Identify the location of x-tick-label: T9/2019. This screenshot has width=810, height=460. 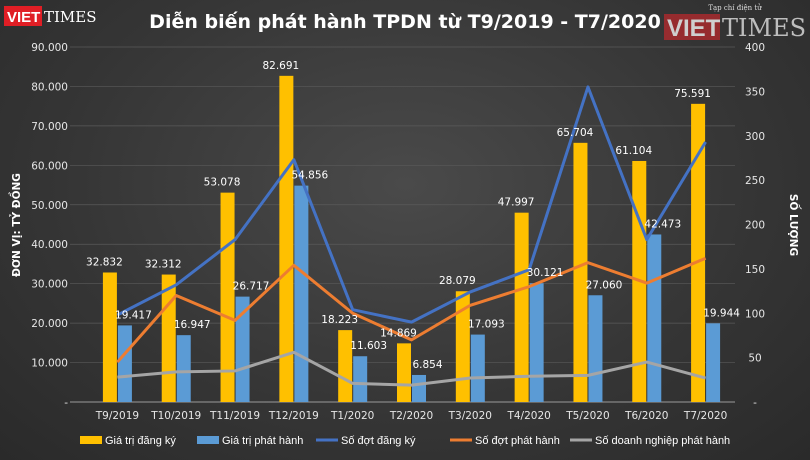
(117, 416).